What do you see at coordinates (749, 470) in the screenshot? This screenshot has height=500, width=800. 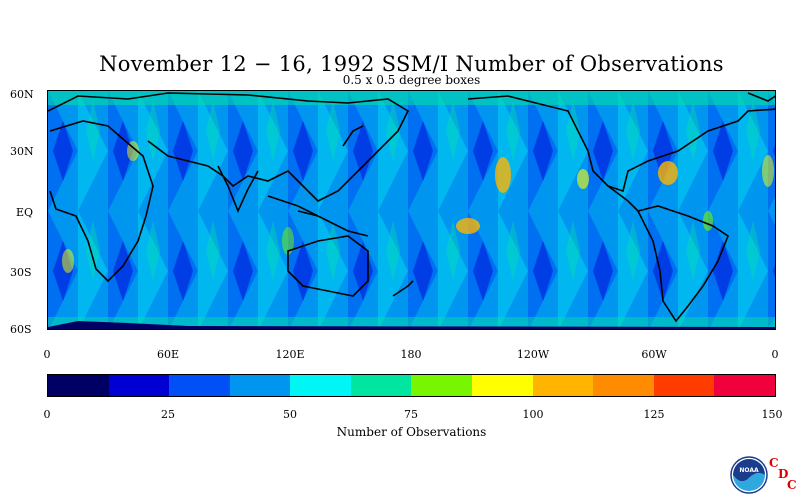 I see `noaa-logo-text: NOAA` at bounding box center [749, 470].